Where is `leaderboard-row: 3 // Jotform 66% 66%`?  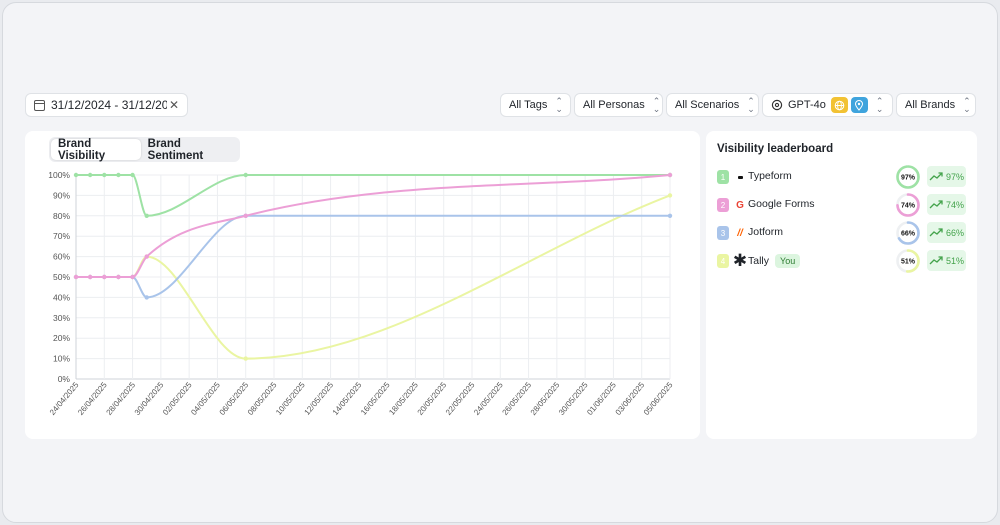
leaderboard-row: 3 // Jotform 66% 66% is located at coordinates (842, 233).